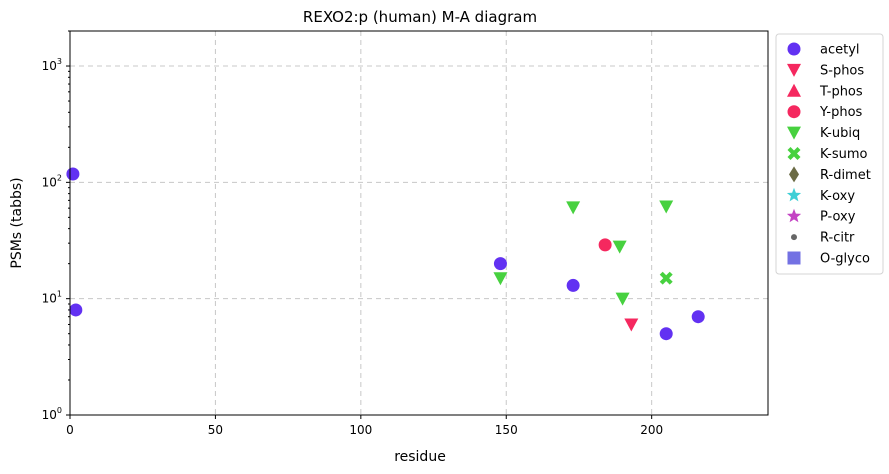 This screenshot has width=889, height=474. Describe the element at coordinates (56, 226) in the screenshot. I see `y-axis-ticks: 10⁰ 10¹ 10² 10³` at that location.